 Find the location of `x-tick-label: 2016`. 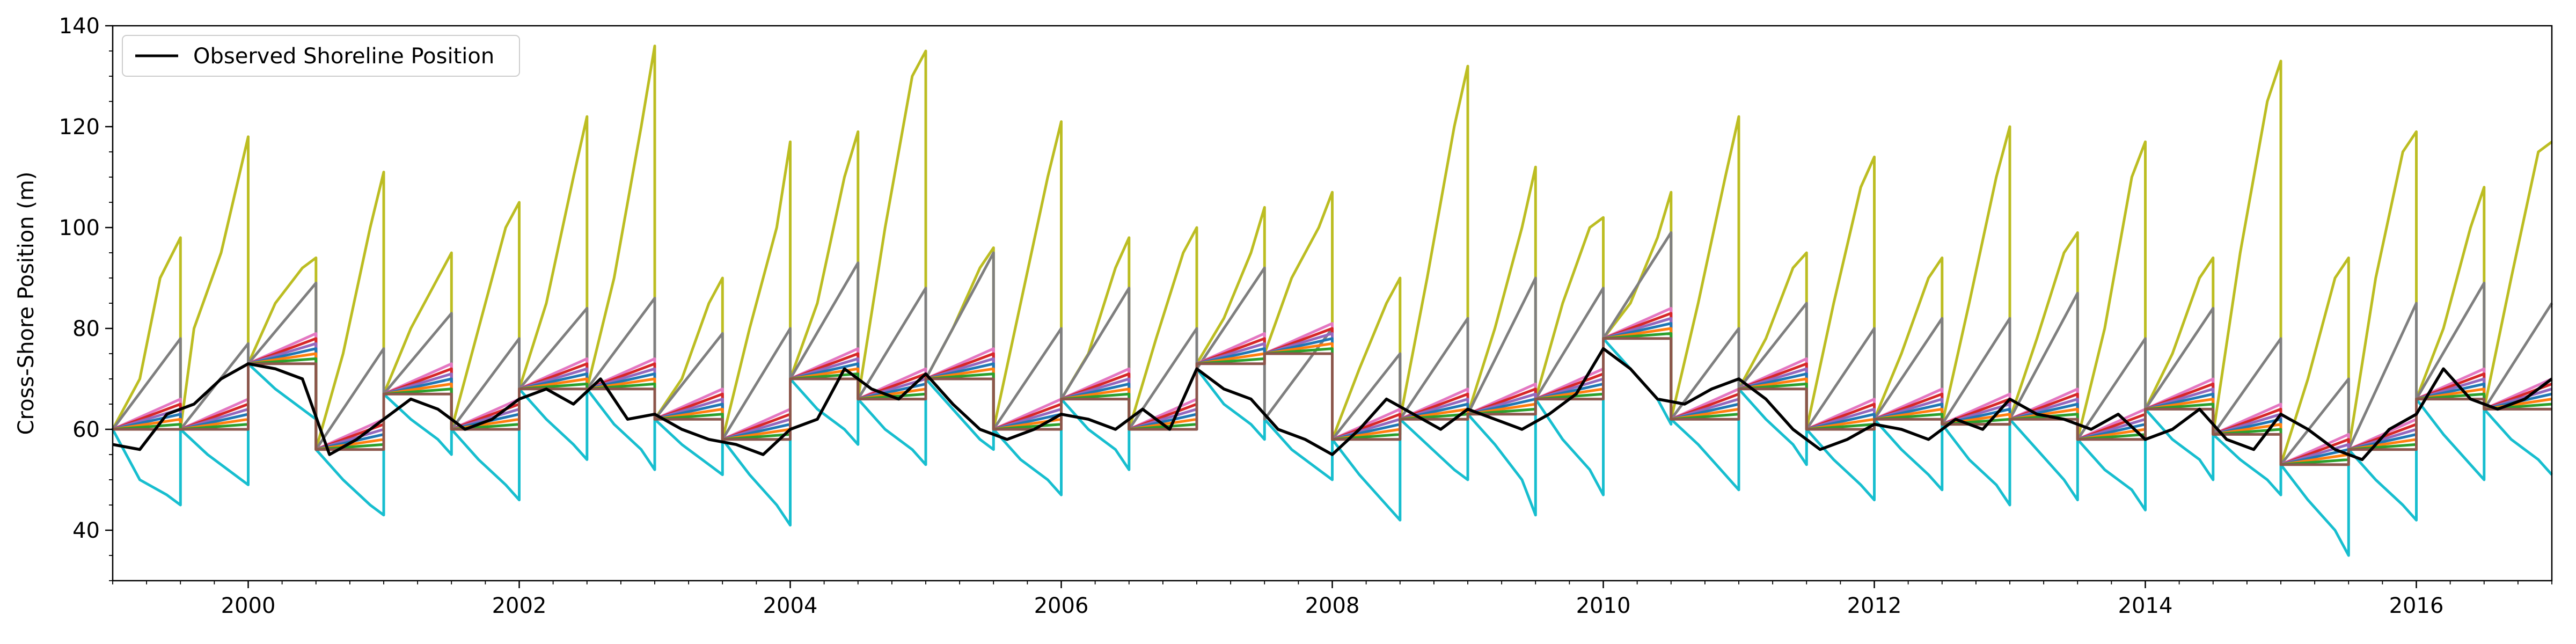

x-tick-label: 2016 is located at coordinates (2416, 606).